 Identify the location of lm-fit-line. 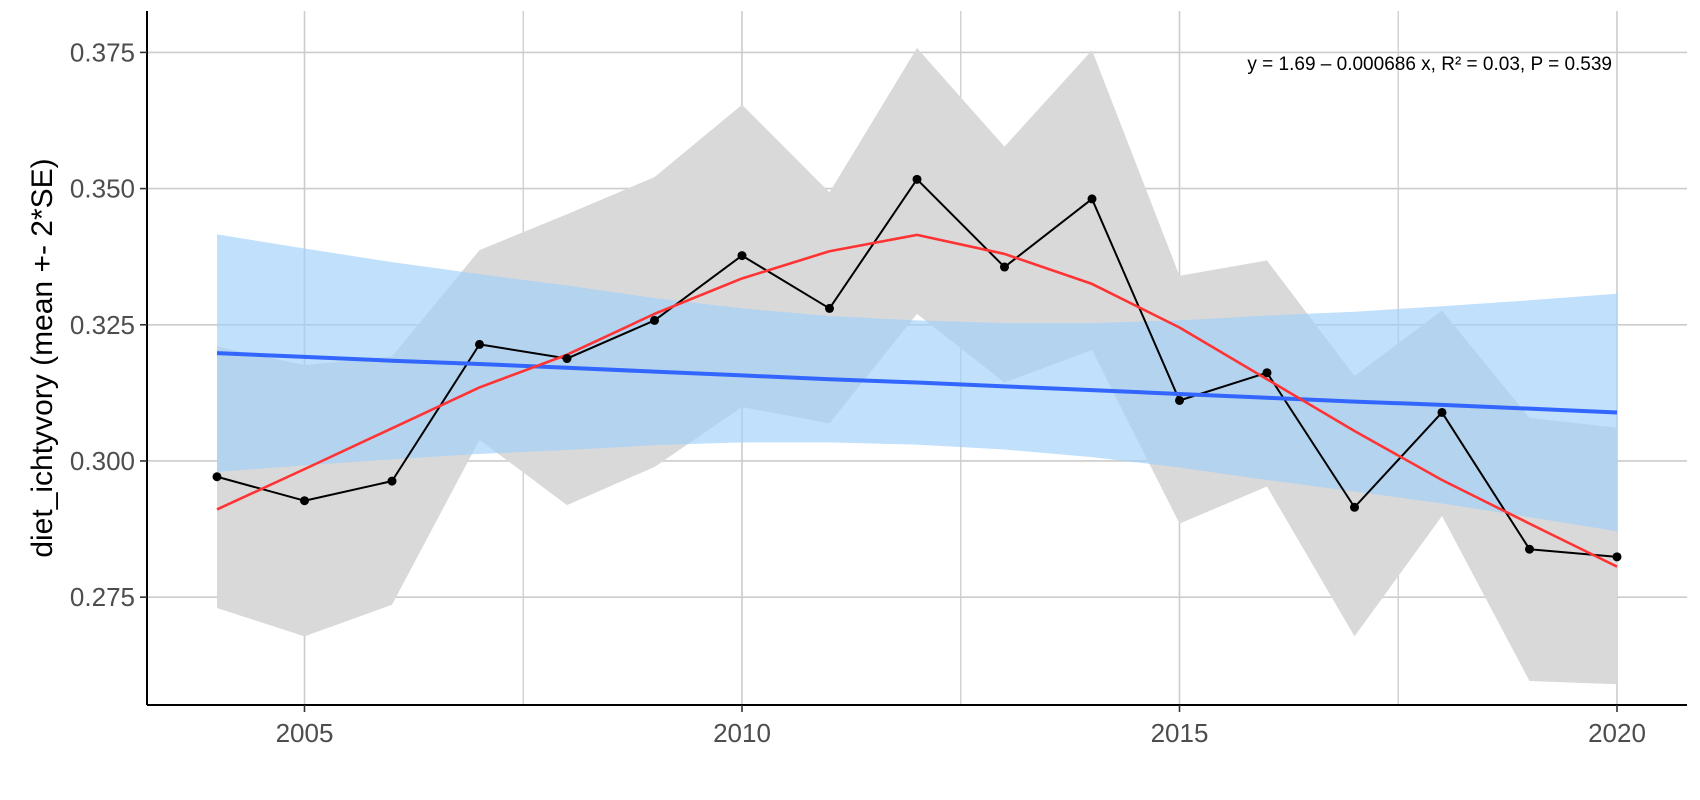
(917, 383).